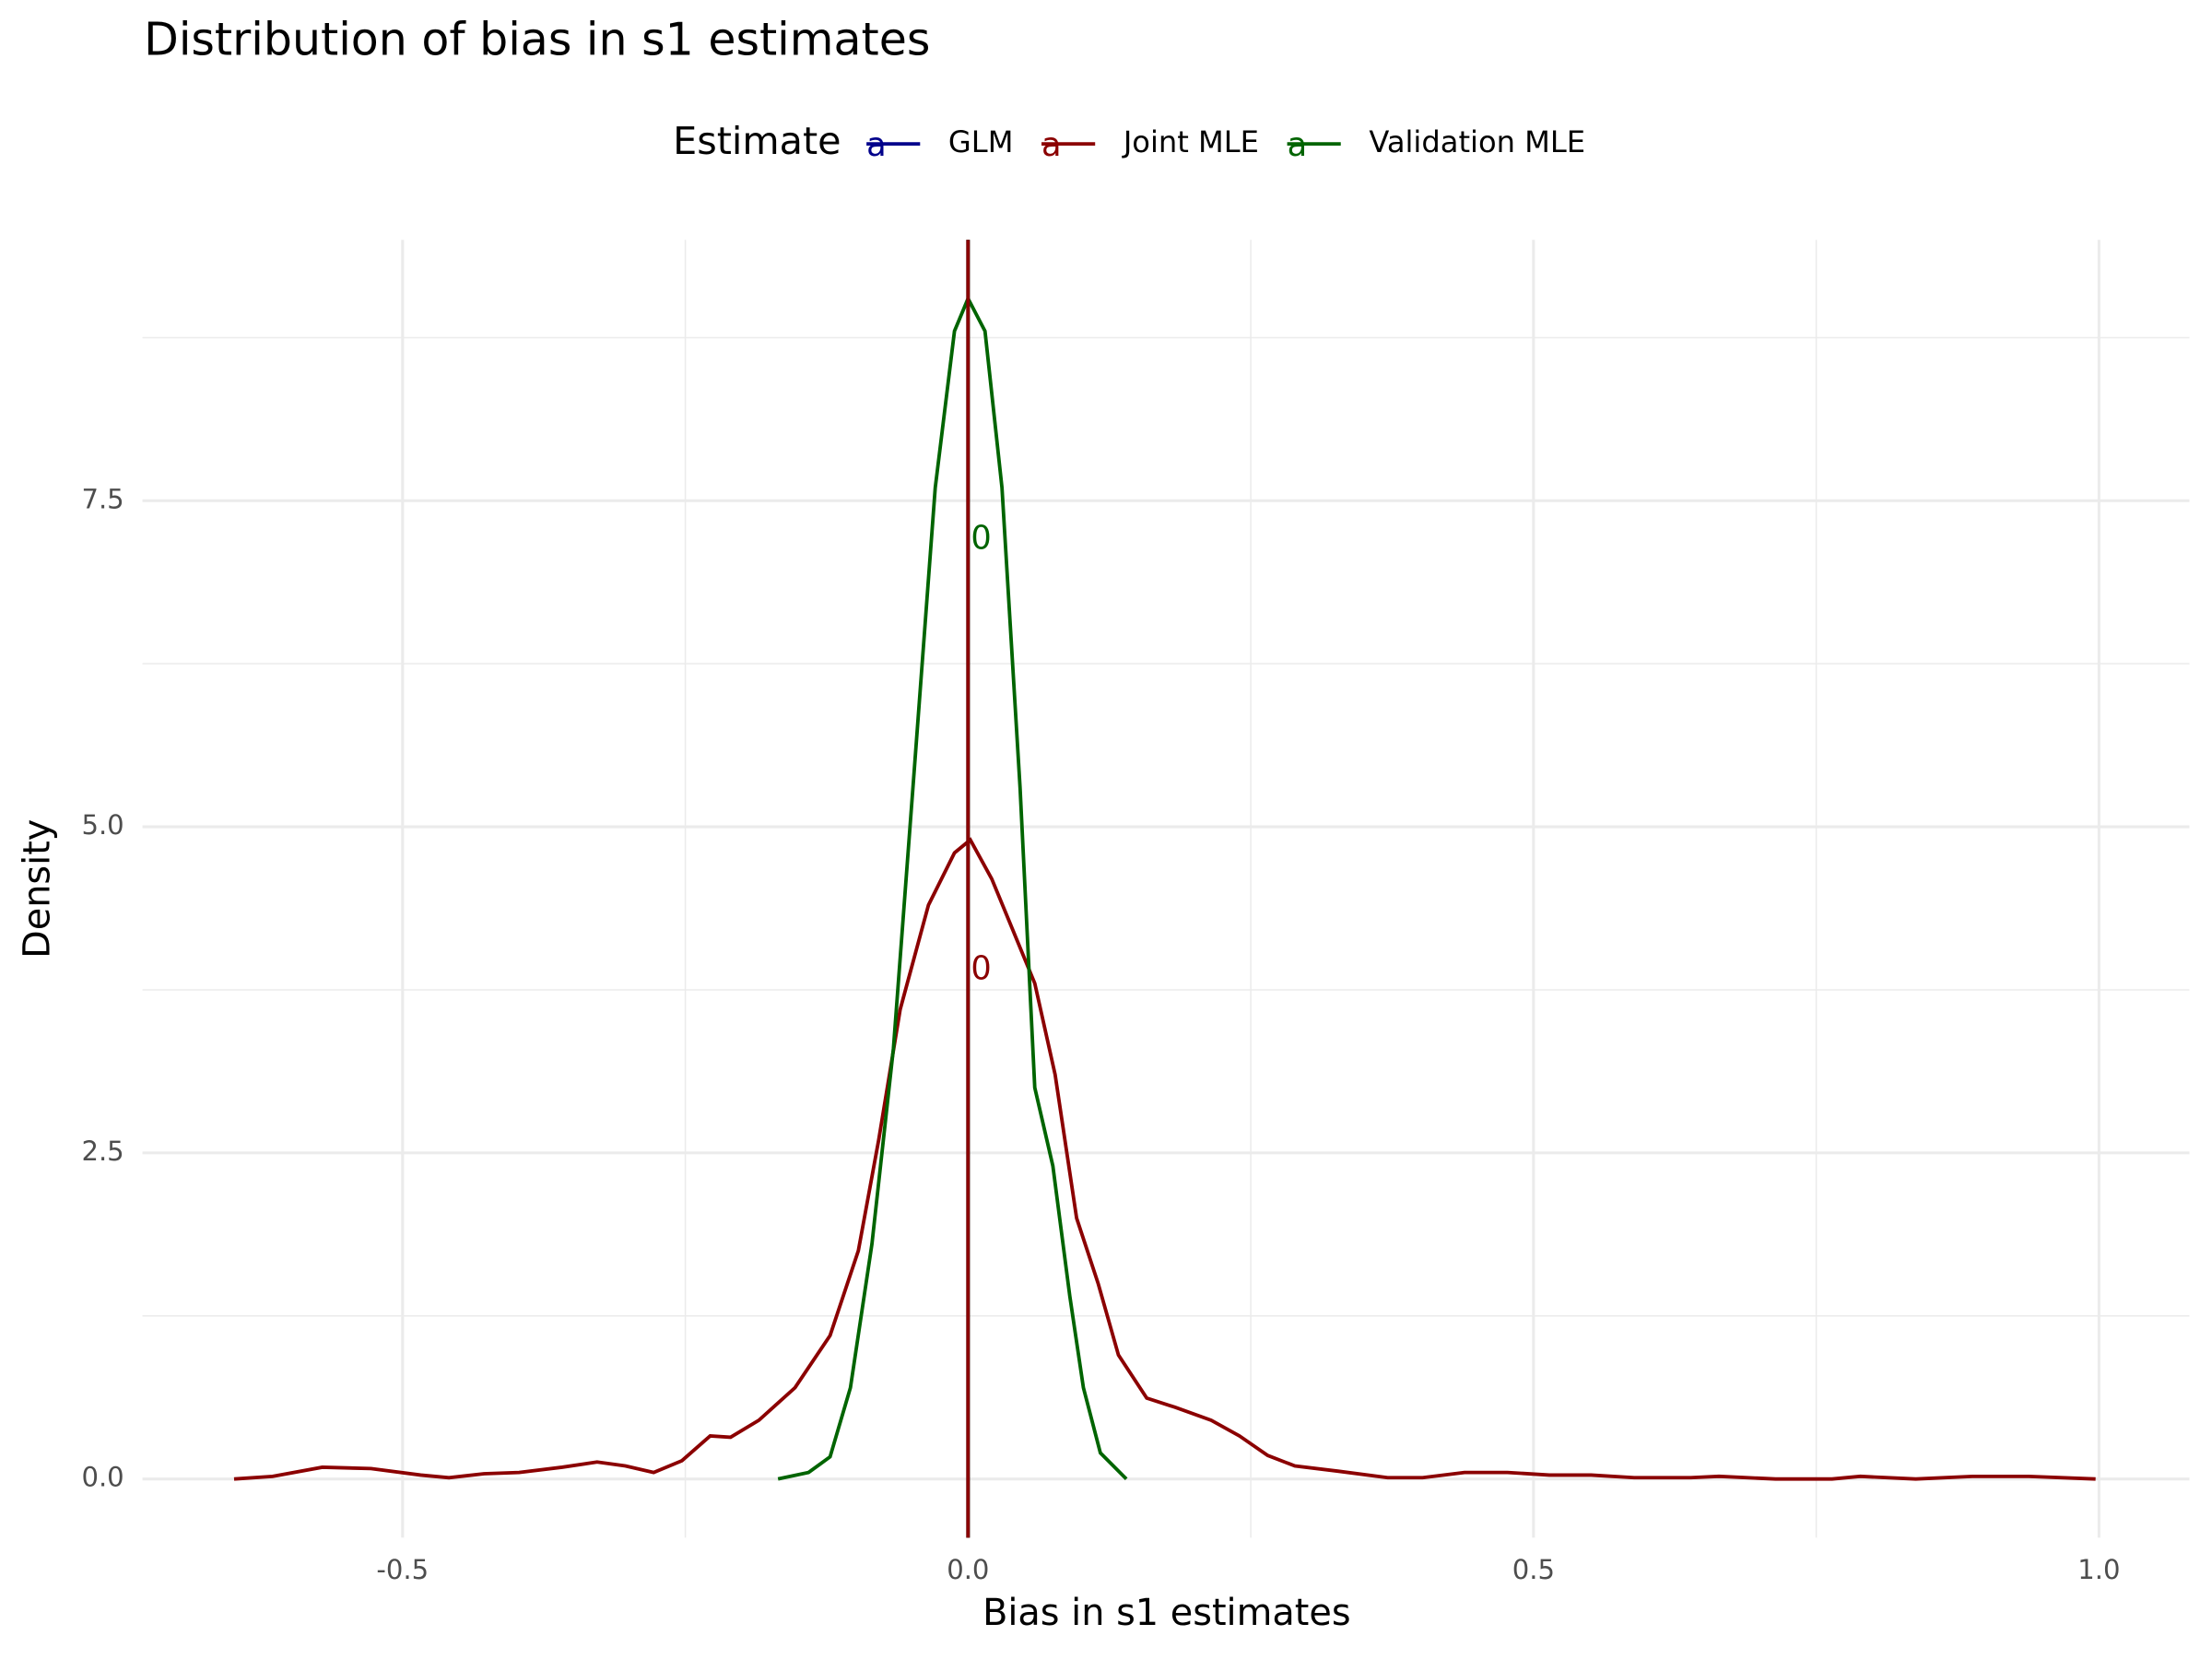 Image resolution: width=2212 pixels, height=1659 pixels. Describe the element at coordinates (102, 498) in the screenshot. I see `y-tick-label: 7.5` at that location.